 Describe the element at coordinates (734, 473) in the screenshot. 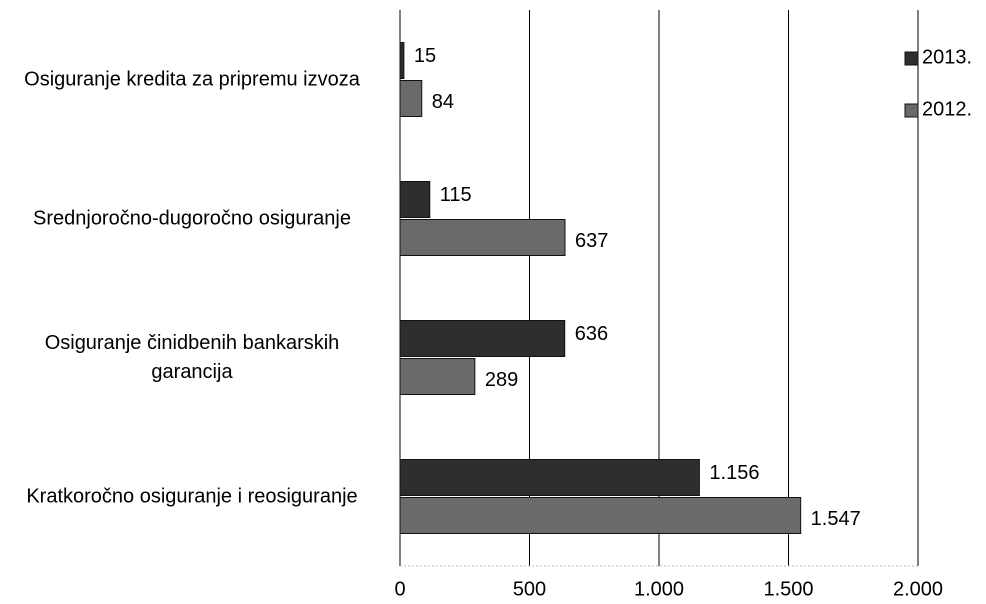

I see `data-label: 1.156` at that location.